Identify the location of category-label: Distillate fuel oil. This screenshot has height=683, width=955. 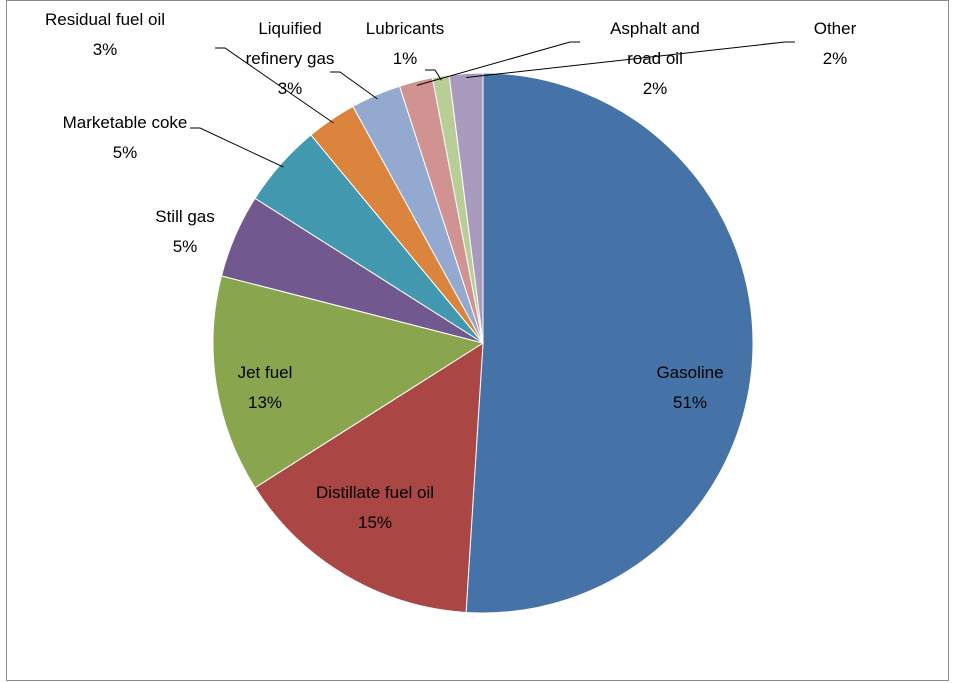
(375, 492).